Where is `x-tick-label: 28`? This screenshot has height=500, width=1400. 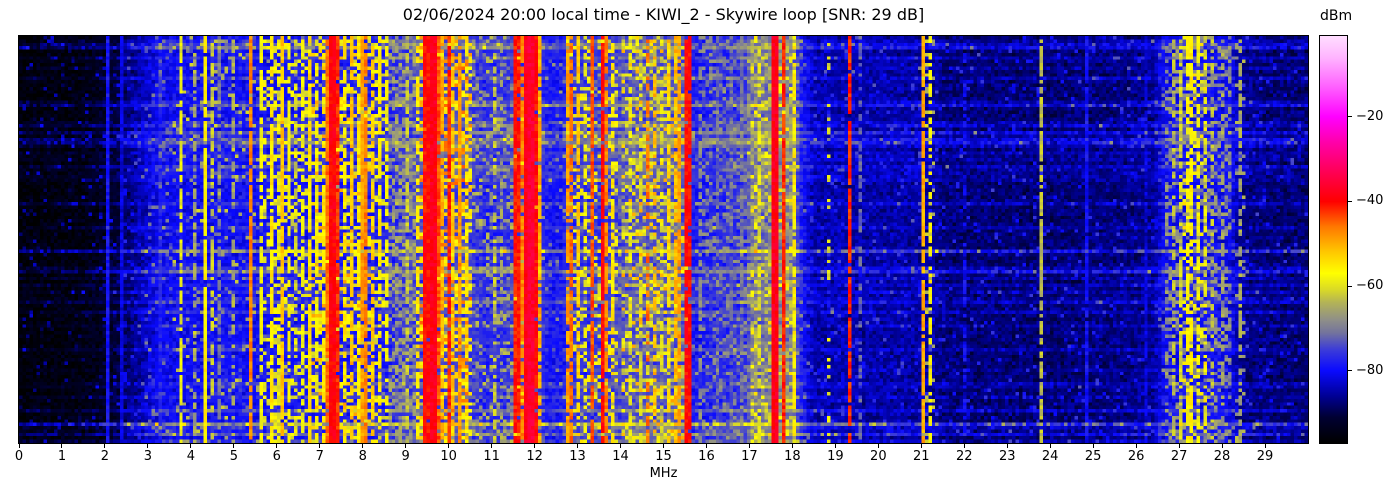
x-tick-label: 28 is located at coordinates (1222, 456).